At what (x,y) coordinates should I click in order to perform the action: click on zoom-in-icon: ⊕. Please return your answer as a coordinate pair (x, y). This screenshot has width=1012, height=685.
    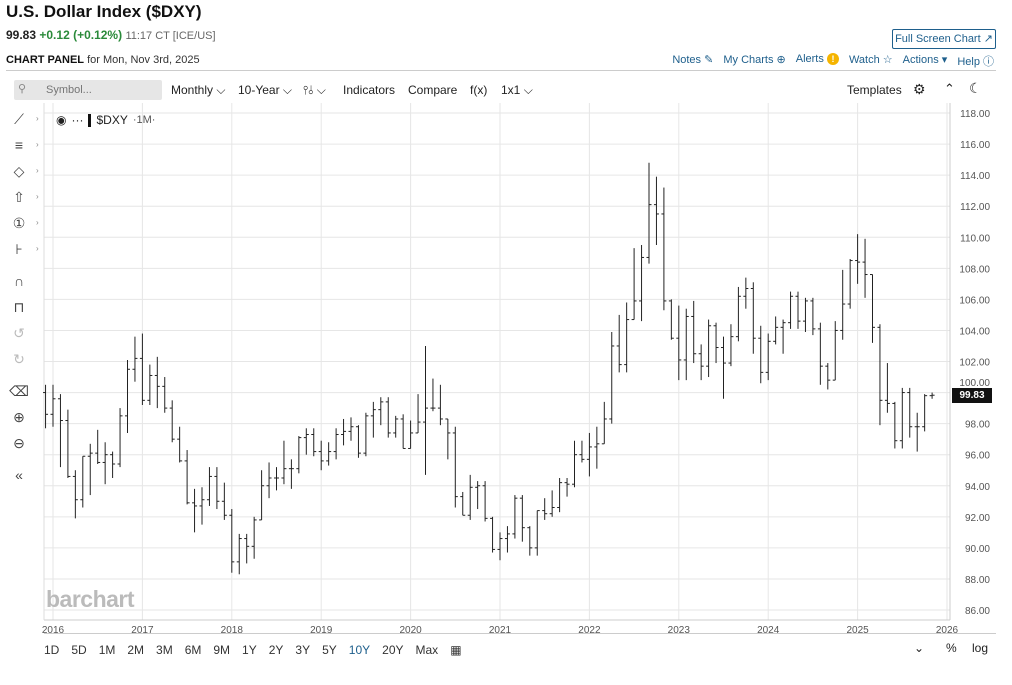
    Looking at the image, I should click on (19, 417).